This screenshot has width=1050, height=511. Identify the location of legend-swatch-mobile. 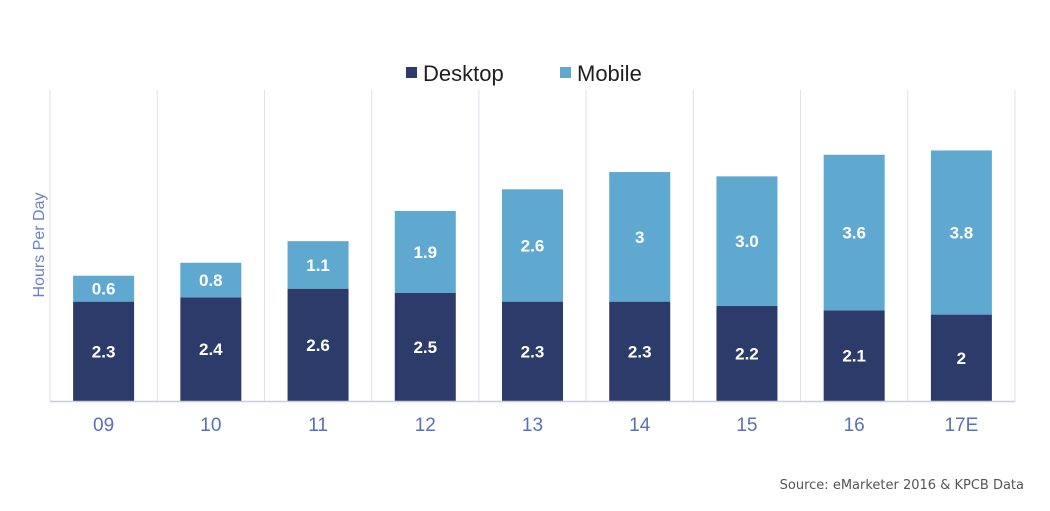
(565, 72).